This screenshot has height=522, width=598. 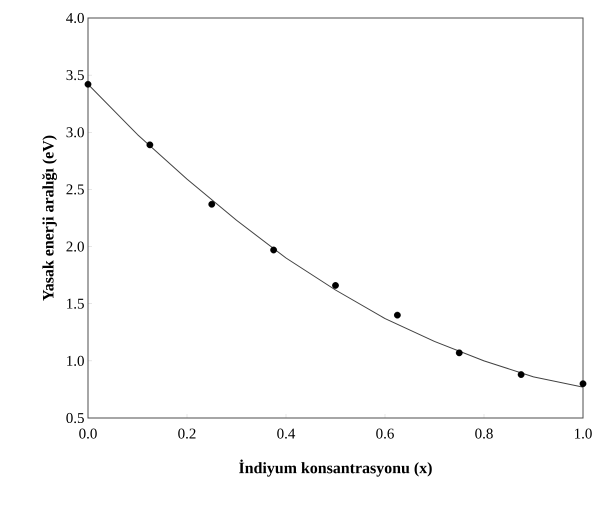 I want to click on y-tick-label: 4.0, so click(x=75, y=18).